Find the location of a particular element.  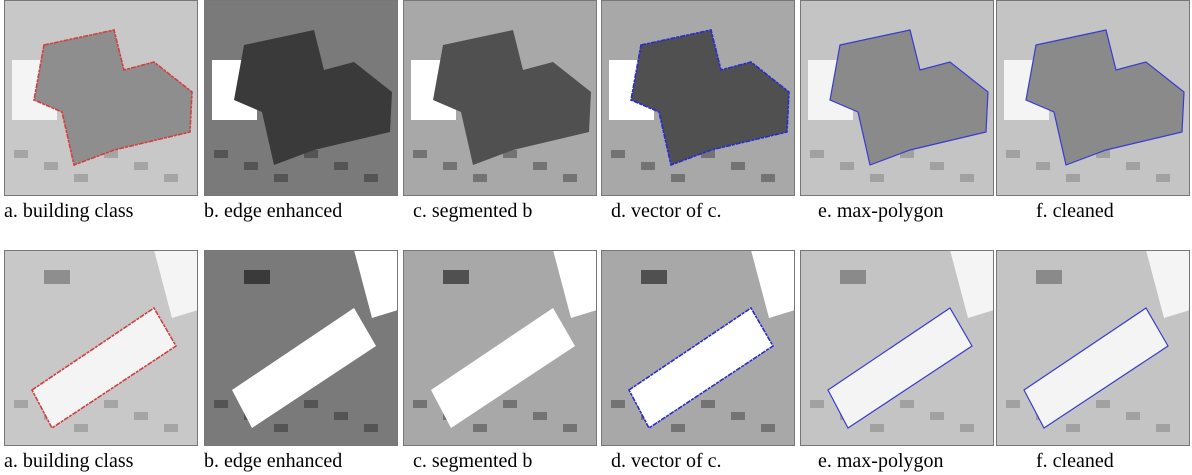

panel: d. vector of c. is located at coordinates (698, 111).